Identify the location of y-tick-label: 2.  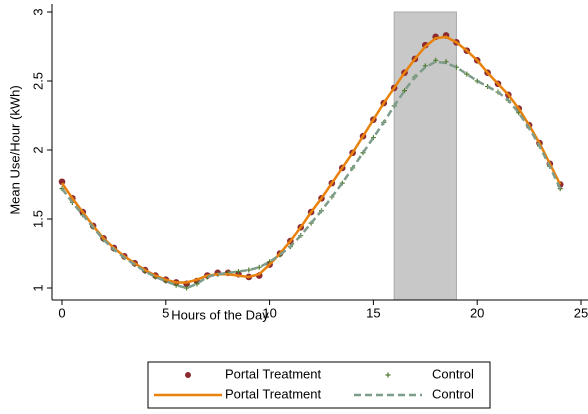
(37, 149).